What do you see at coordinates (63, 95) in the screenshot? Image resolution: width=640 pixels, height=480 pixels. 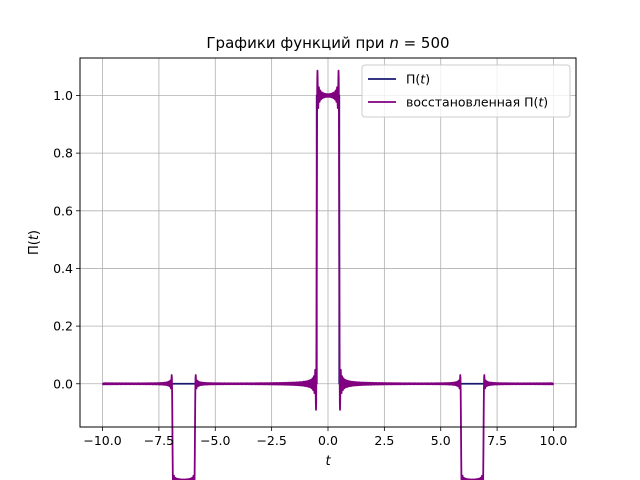 I see `y-tick-label: 1.0` at bounding box center [63, 95].